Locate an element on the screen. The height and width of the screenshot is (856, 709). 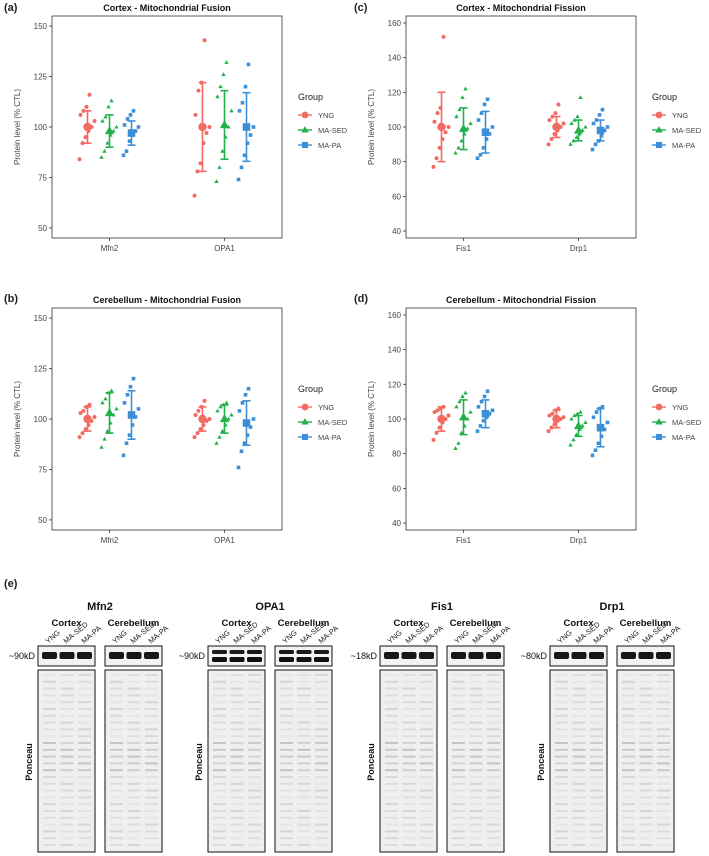
y-tick-label: 80 is located at coordinates (396, 162).